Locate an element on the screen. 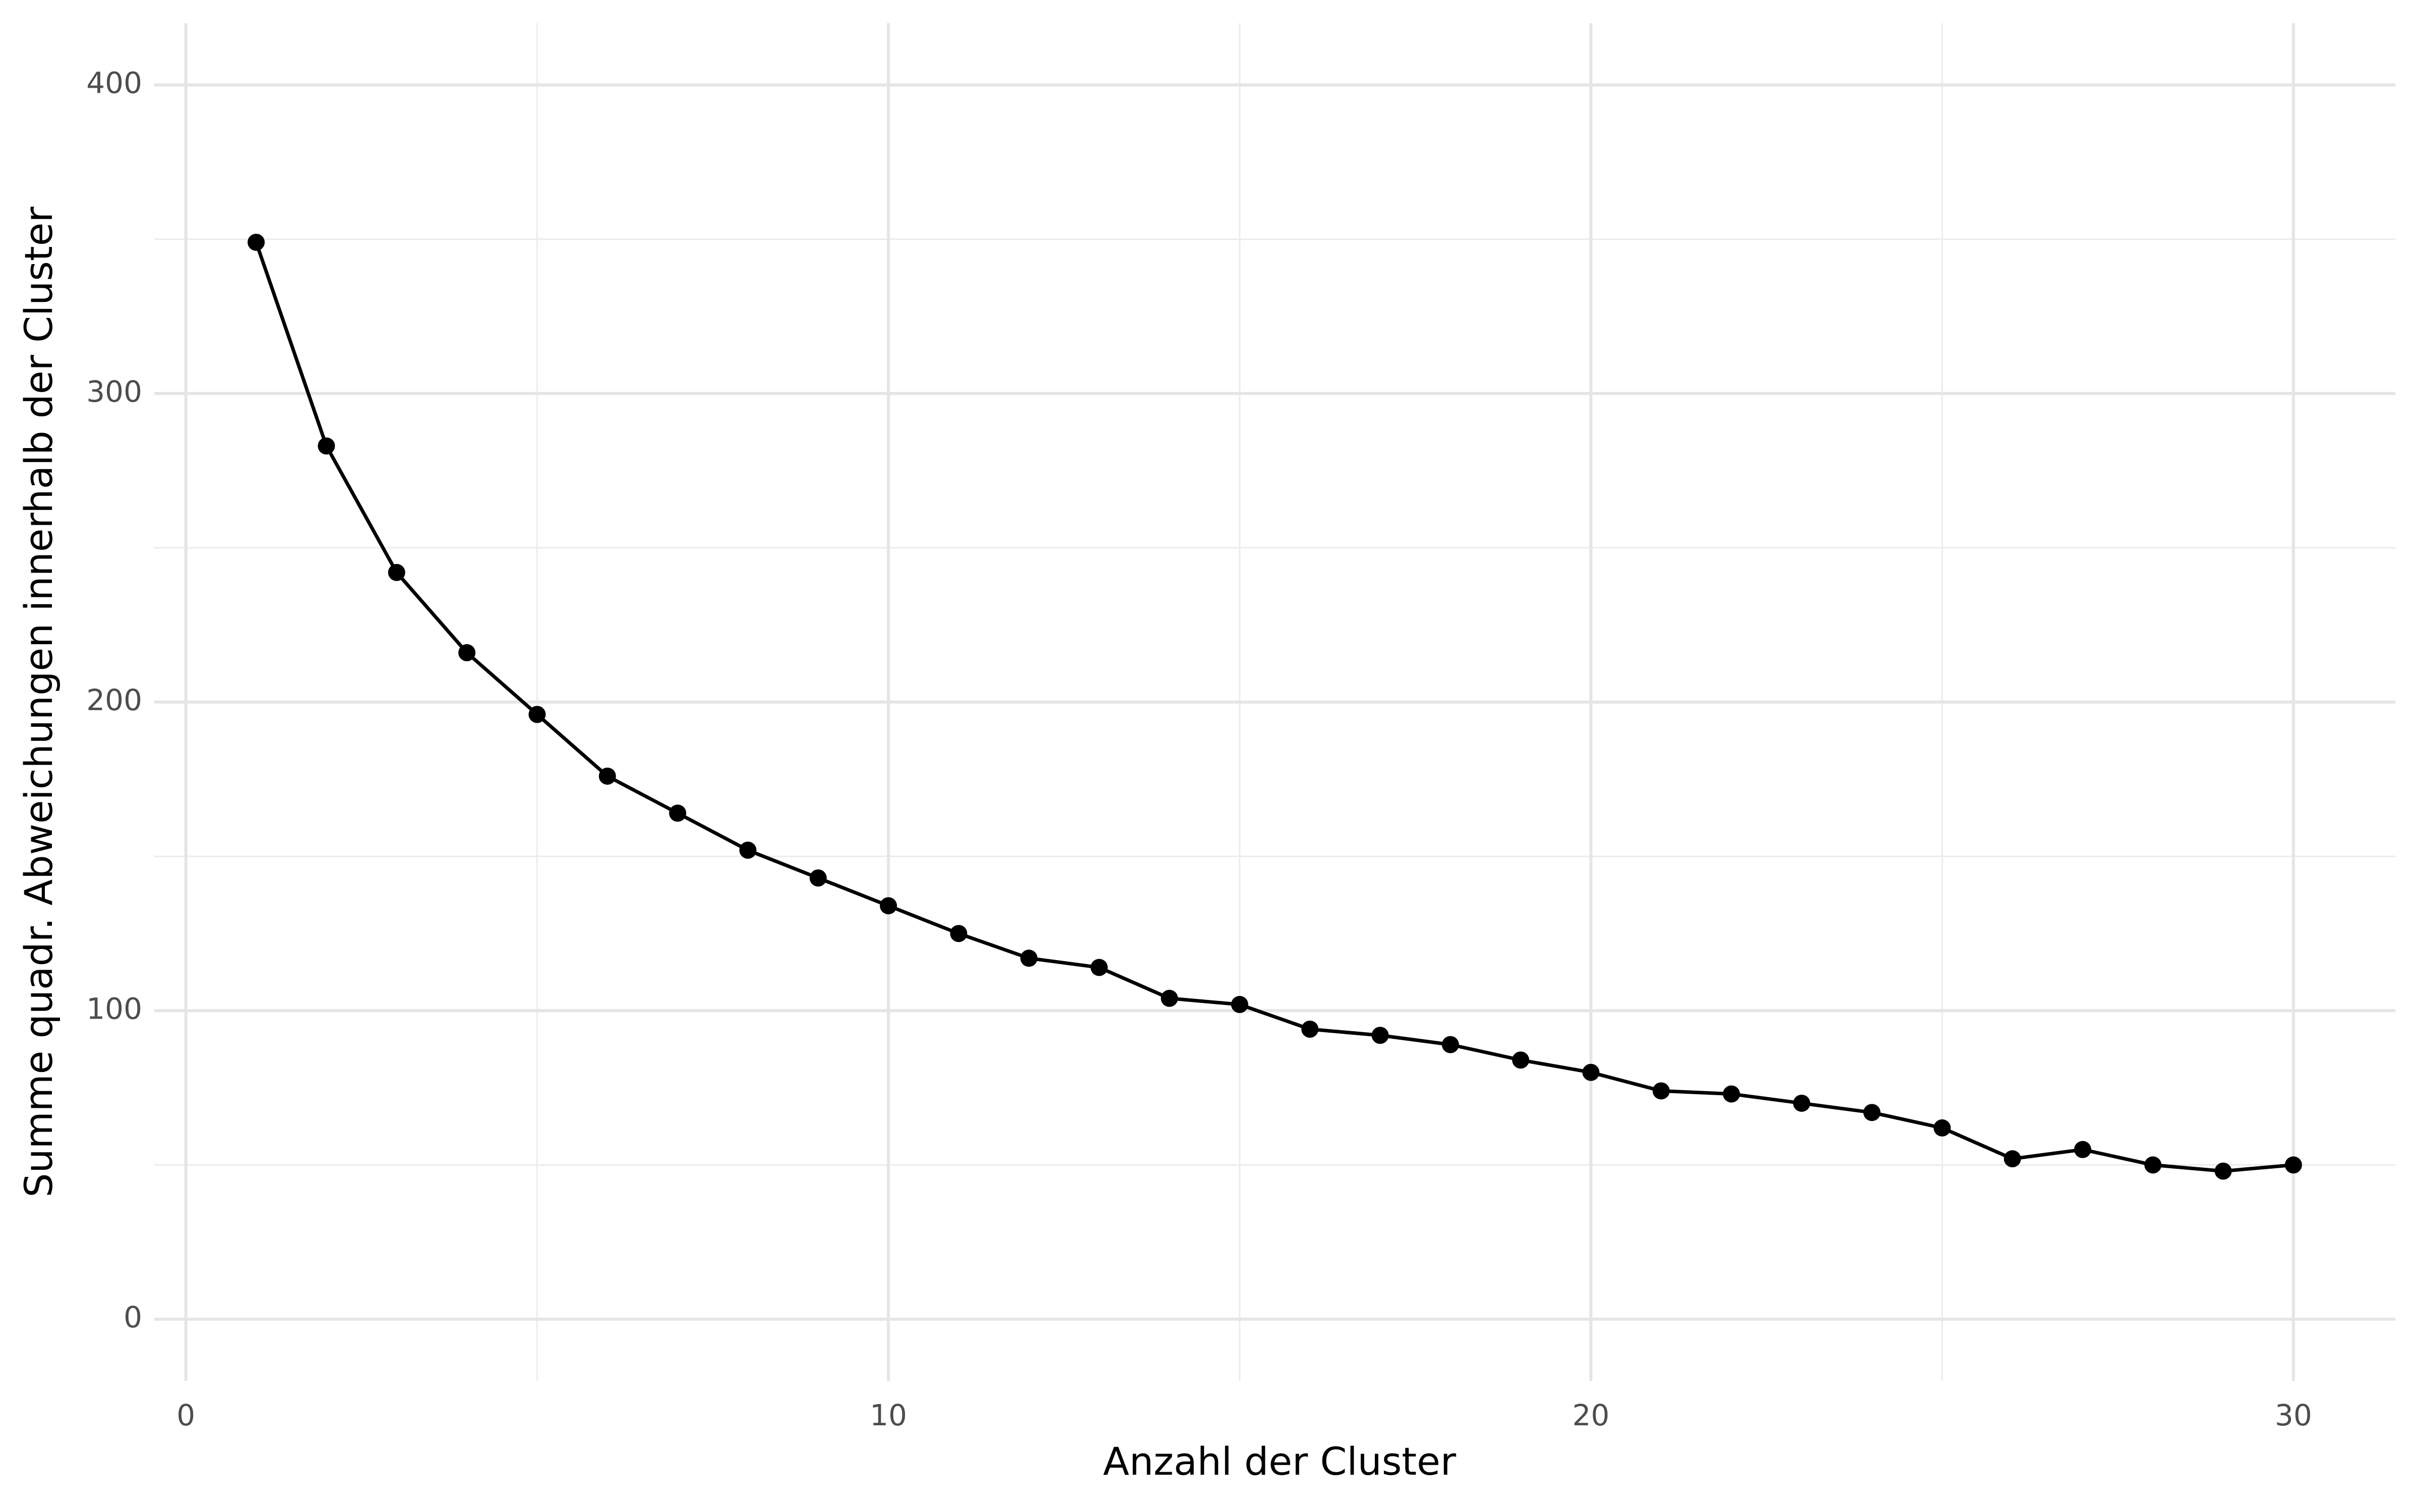 This screenshot has height=1512, width=2420. x-tick-label: 20 is located at coordinates (1591, 1415).